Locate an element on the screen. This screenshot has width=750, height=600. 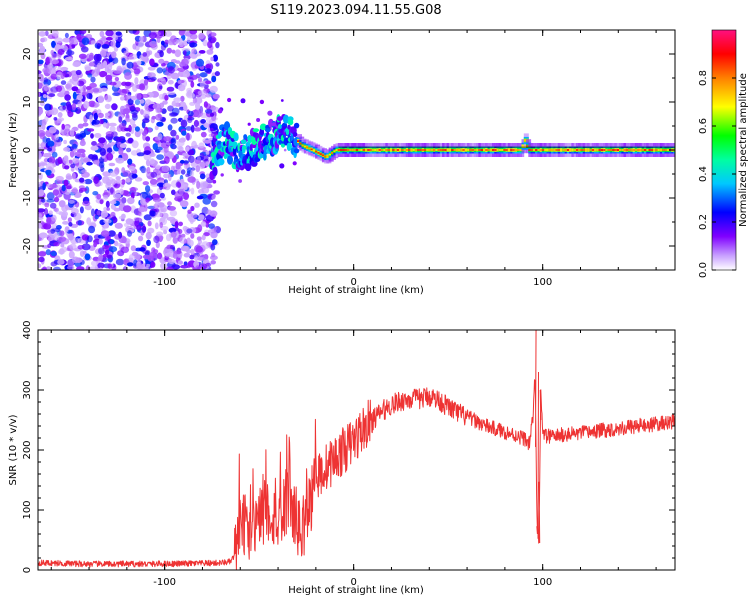
x-tick-label: -100 is located at coordinates (164, 282).